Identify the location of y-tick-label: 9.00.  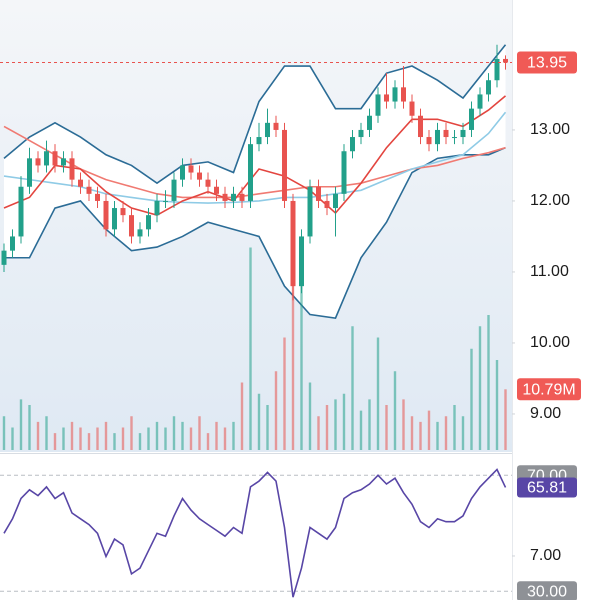
(545, 413).